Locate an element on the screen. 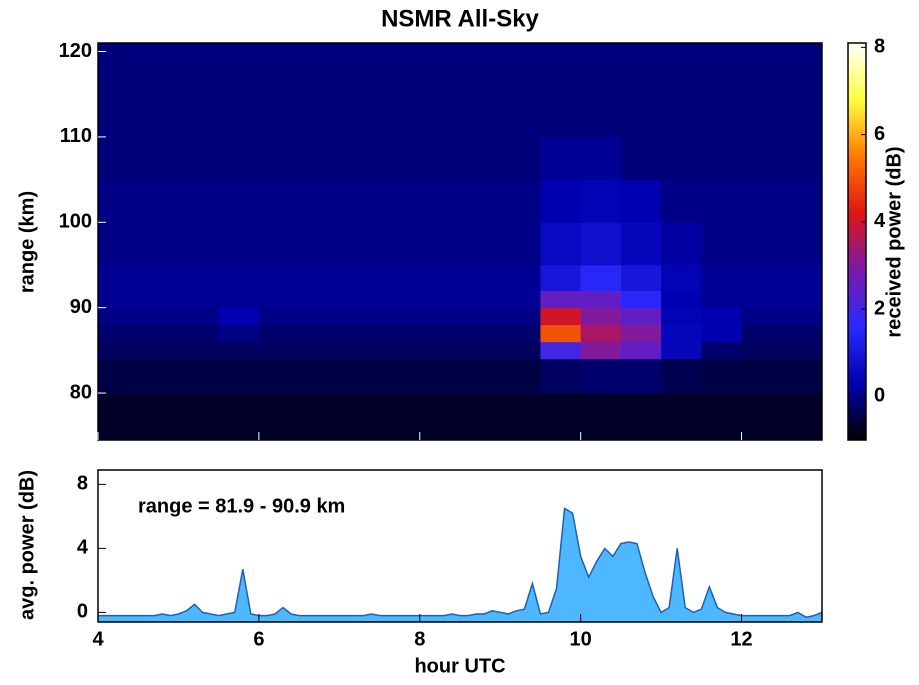 The image size is (919, 685). colorbar-tick-label: 0 is located at coordinates (879, 396).